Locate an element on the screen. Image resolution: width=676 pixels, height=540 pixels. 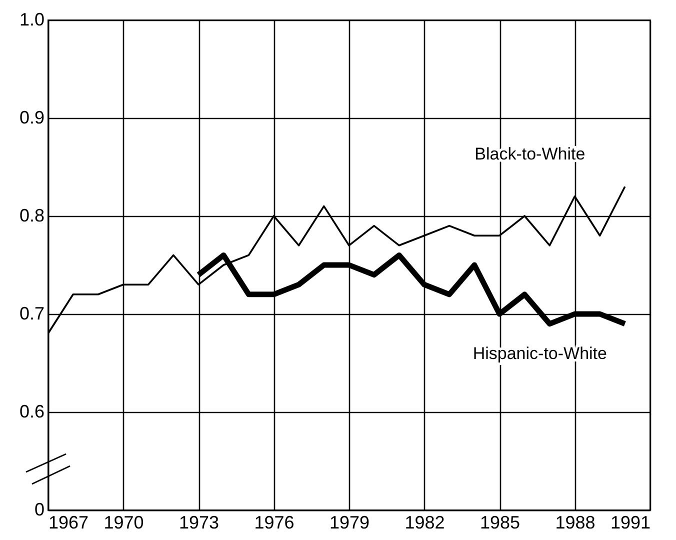
y-tick-label: 0.7 is located at coordinates (31, 314).